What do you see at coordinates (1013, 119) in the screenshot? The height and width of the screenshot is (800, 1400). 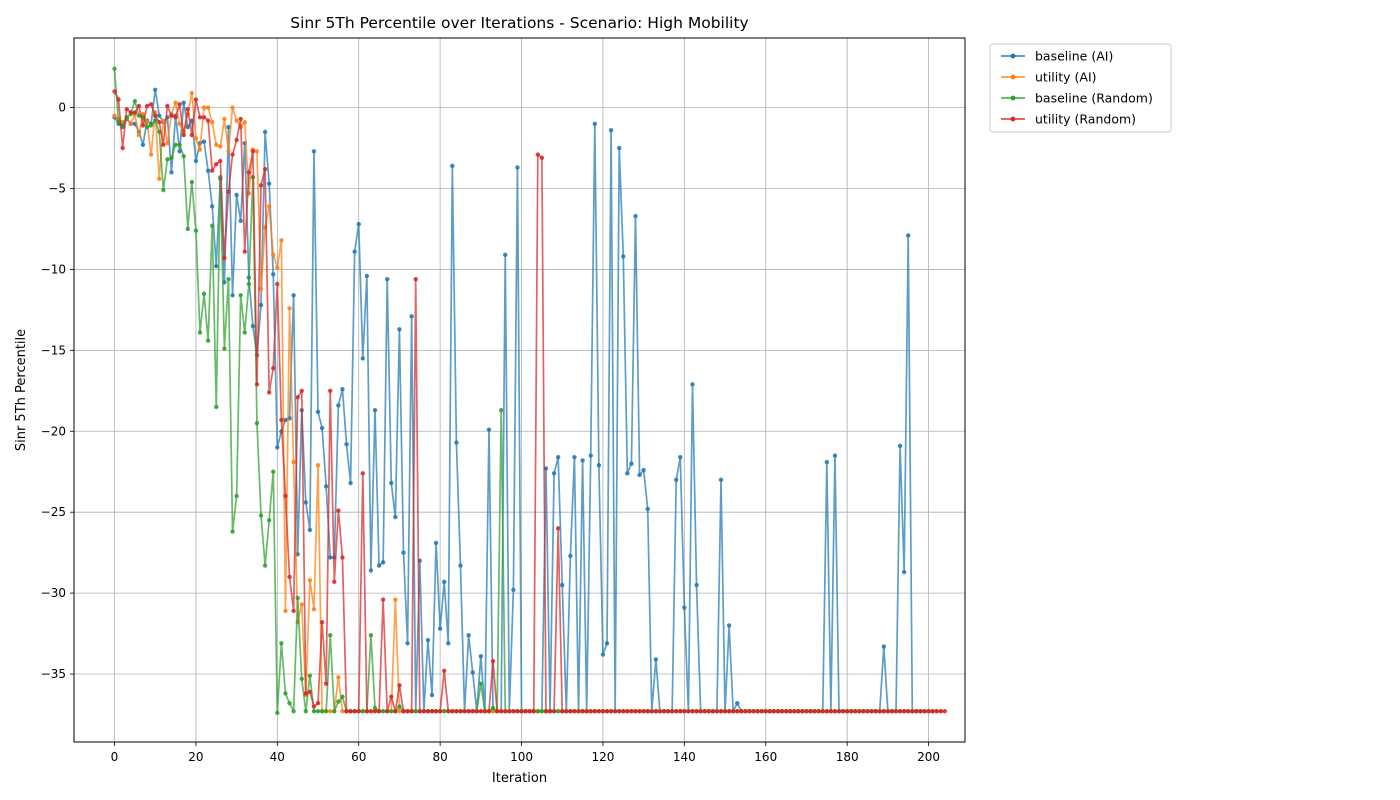 I see `legend-swatch-marker` at bounding box center [1013, 119].